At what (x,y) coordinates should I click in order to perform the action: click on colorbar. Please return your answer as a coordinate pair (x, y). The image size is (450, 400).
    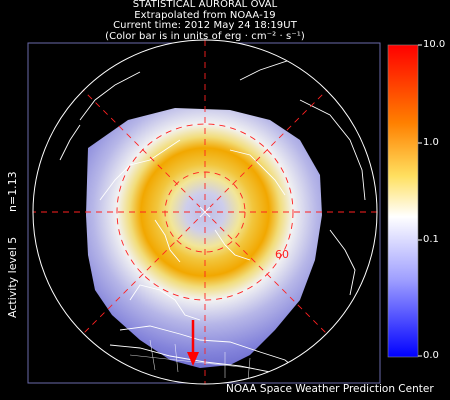
    Looking at the image, I should click on (403, 201).